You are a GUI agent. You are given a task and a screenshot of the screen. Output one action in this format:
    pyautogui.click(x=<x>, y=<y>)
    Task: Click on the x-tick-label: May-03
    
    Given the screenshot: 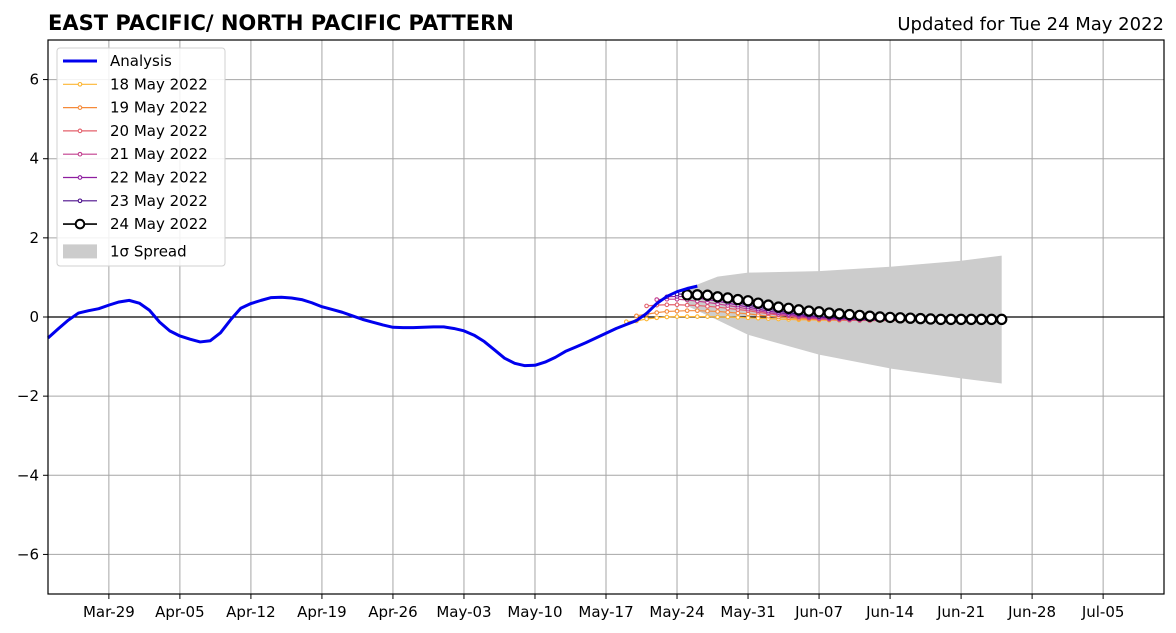 What is the action you would take?
    pyautogui.click(x=463, y=612)
    